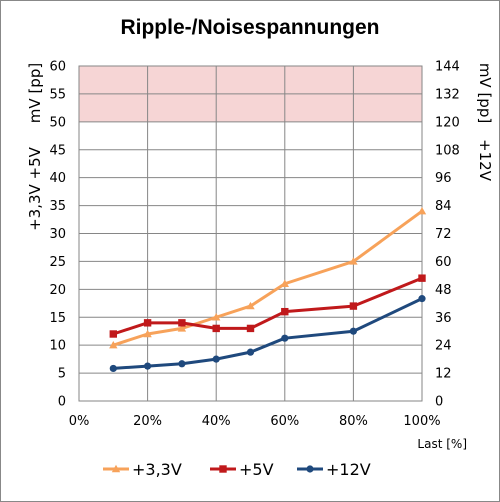 The image size is (500, 502). I want to click on y-right-tick-label: 24, so click(443, 346).